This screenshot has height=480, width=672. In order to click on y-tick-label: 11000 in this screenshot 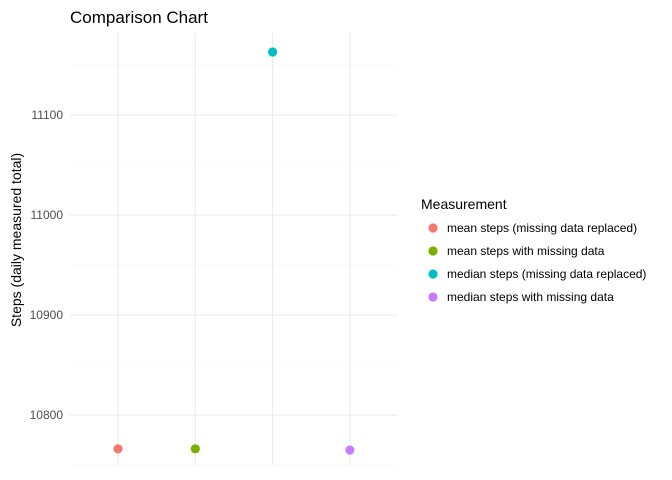, I will do `click(47, 215)`.